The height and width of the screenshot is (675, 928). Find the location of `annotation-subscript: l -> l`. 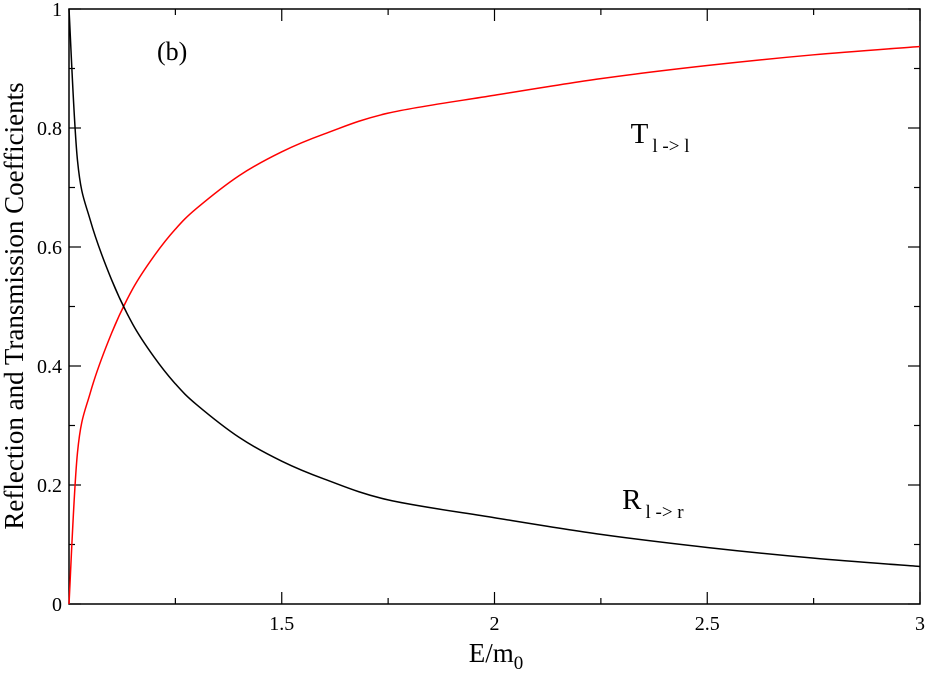

annotation-subscript: l -> l is located at coordinates (670, 146).